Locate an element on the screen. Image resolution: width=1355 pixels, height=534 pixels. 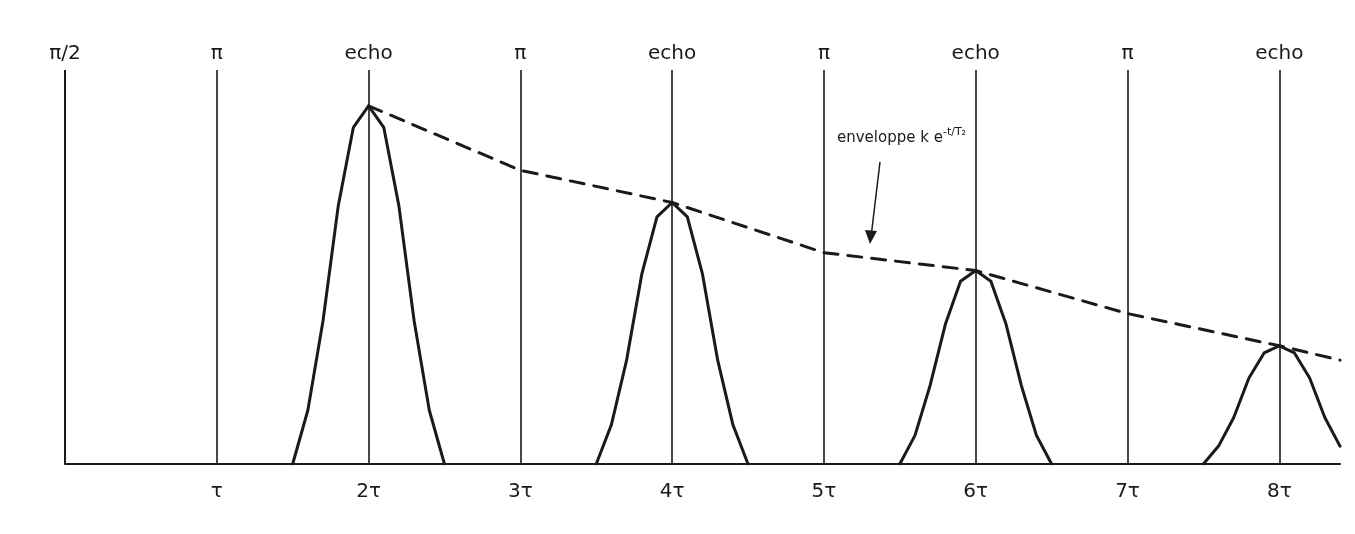
x-tick-label: 7τ is located at coordinates (1127, 490).